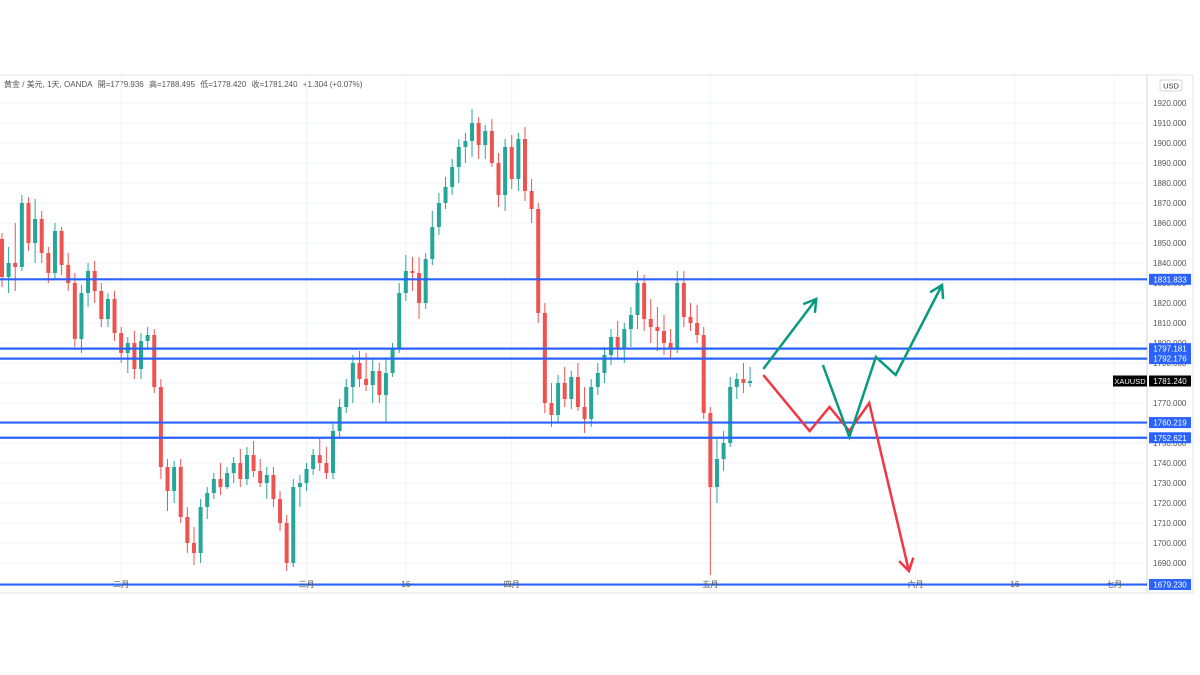 The height and width of the screenshot is (675, 1200). I want to click on support-1760-tag-label: 1760.219, so click(1170, 423).